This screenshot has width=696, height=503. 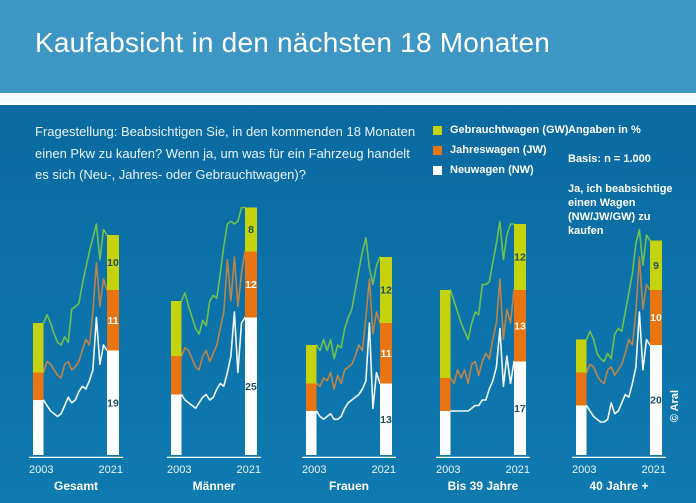 I want to click on neuwagen-swatch-icon, so click(x=437, y=170).